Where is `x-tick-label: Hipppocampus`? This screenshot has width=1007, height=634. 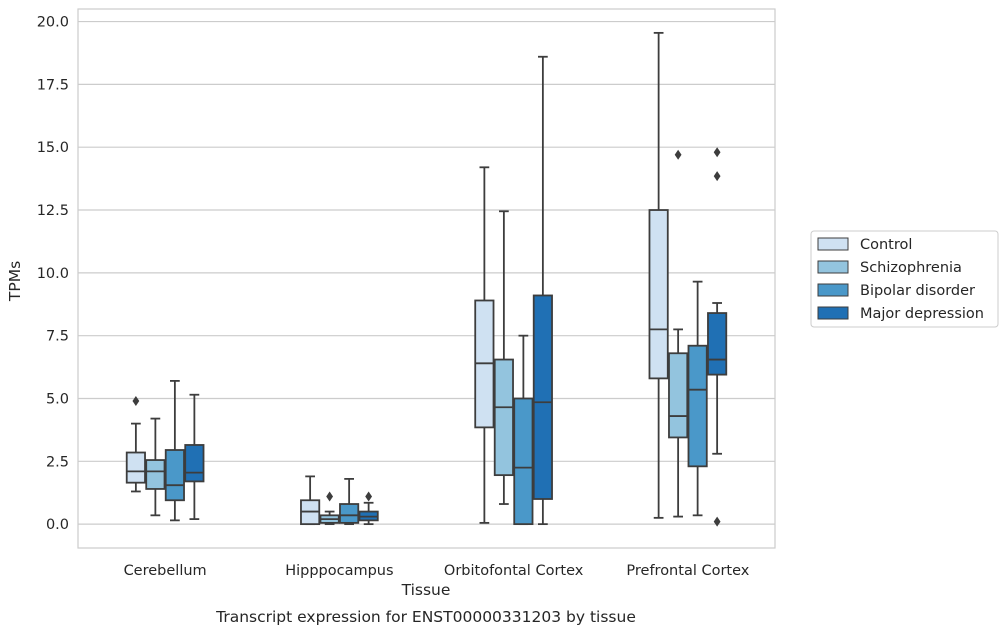 x-tick-label: Hipppocampus is located at coordinates (339, 571).